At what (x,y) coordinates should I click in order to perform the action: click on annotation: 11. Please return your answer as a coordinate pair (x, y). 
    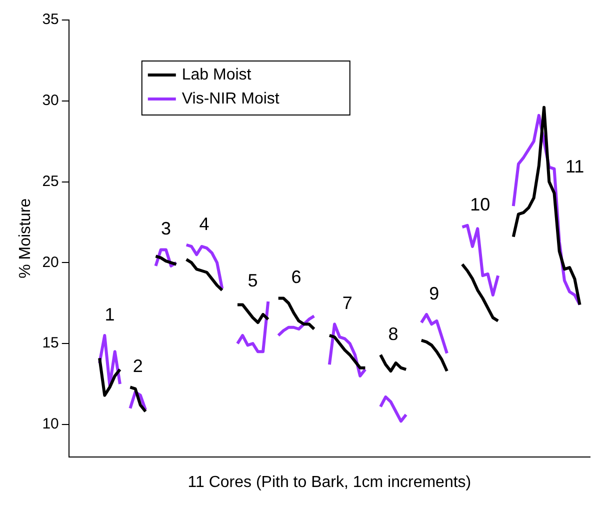
    Looking at the image, I should click on (574, 166).